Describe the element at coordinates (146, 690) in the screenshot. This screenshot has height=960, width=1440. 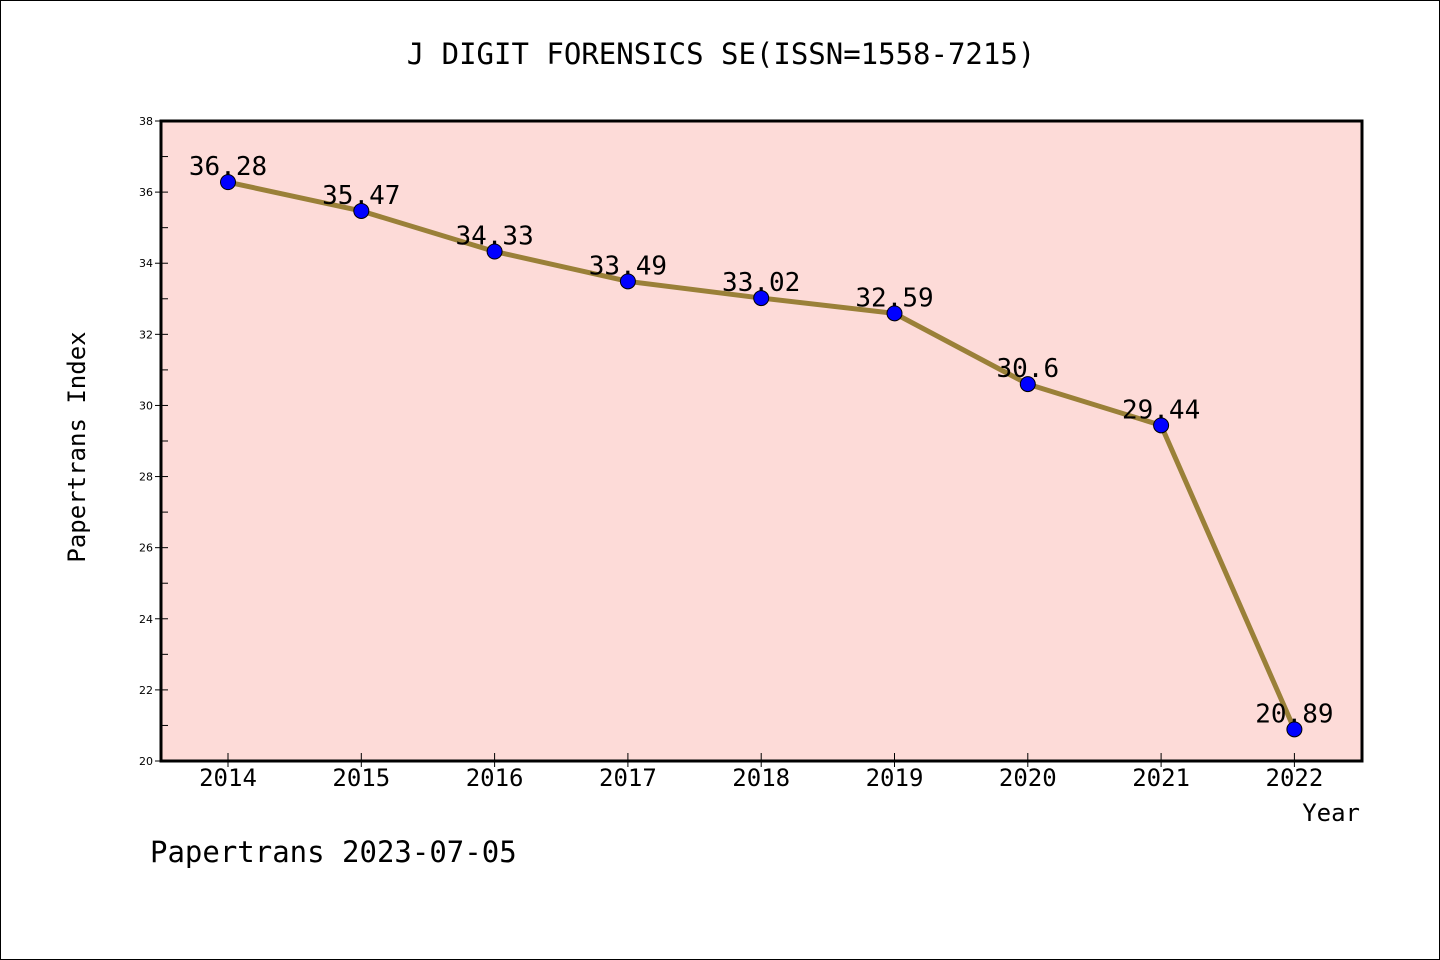
I see `y-tick-label: 22` at that location.